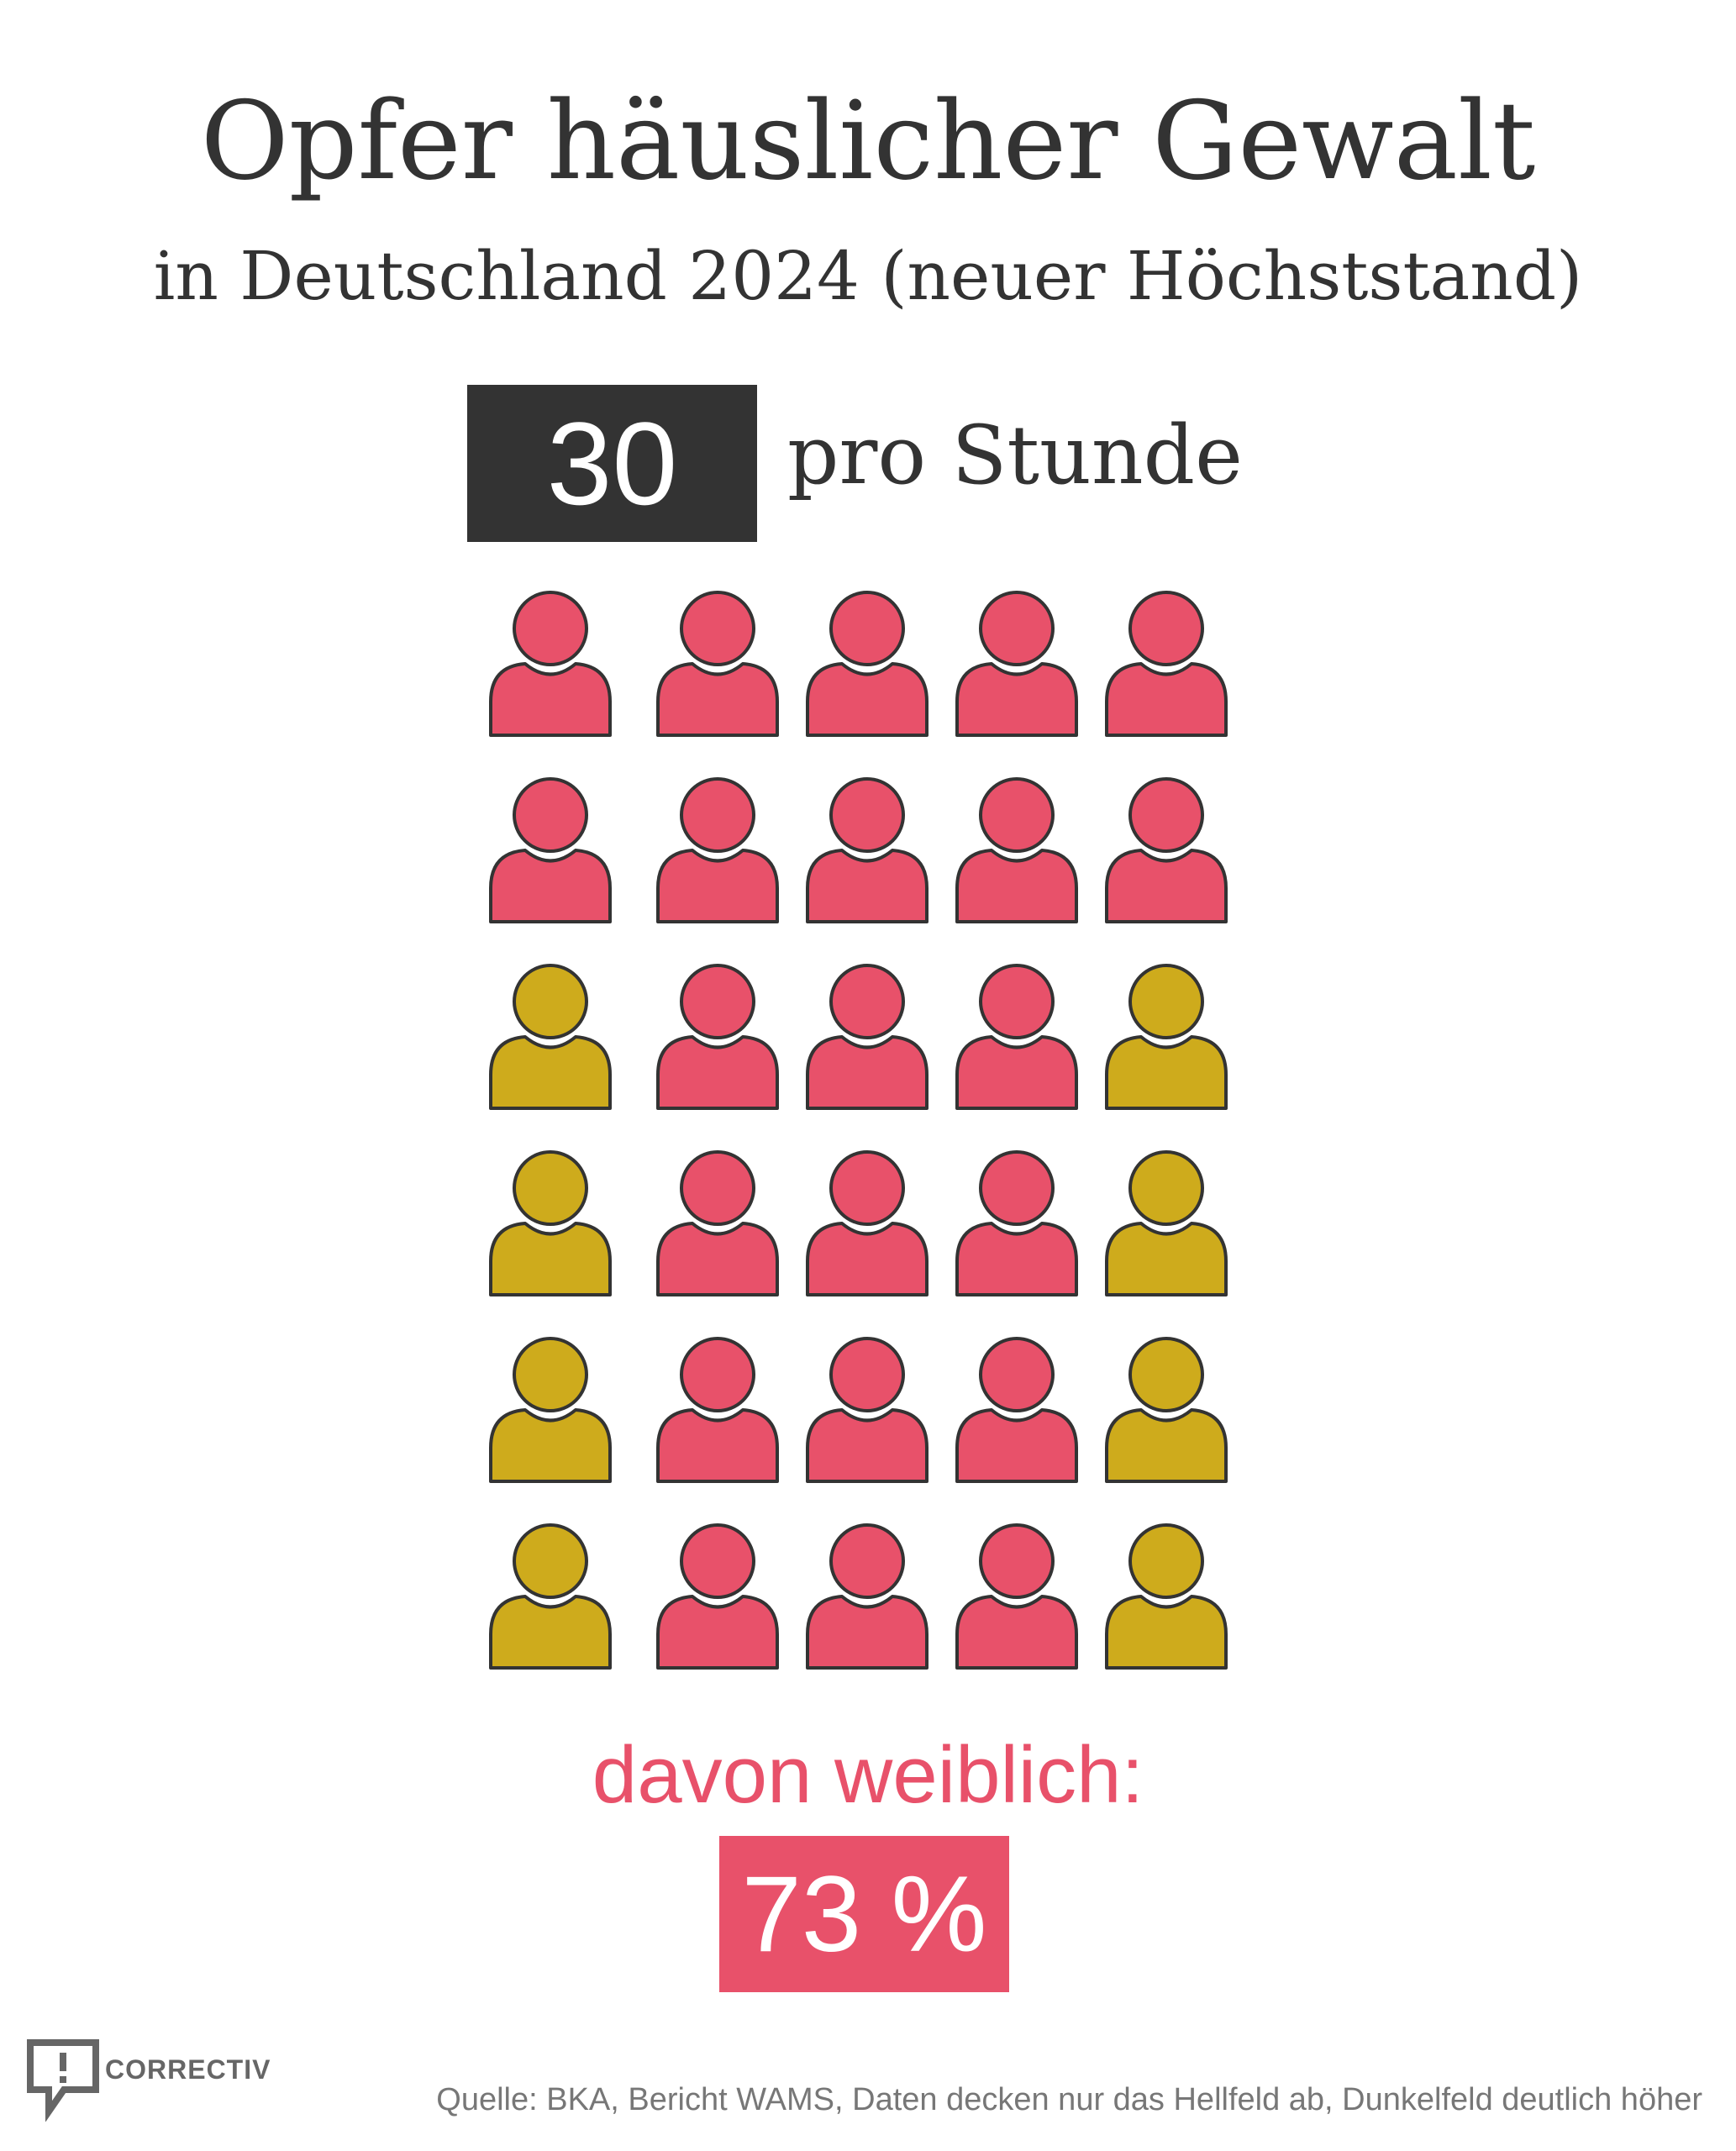  What do you see at coordinates (188, 2069) in the screenshot?
I see `logo-text: CORRECTIV` at bounding box center [188, 2069].